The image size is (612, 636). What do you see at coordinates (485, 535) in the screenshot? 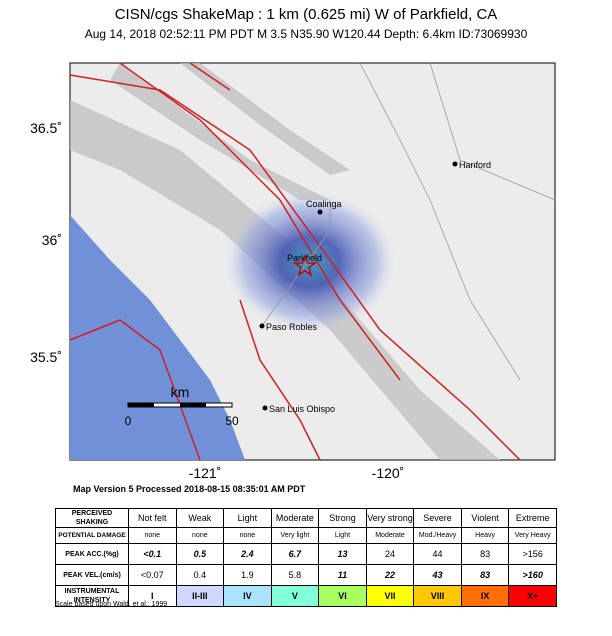
I see `table-cell: Heavy` at bounding box center [485, 535].